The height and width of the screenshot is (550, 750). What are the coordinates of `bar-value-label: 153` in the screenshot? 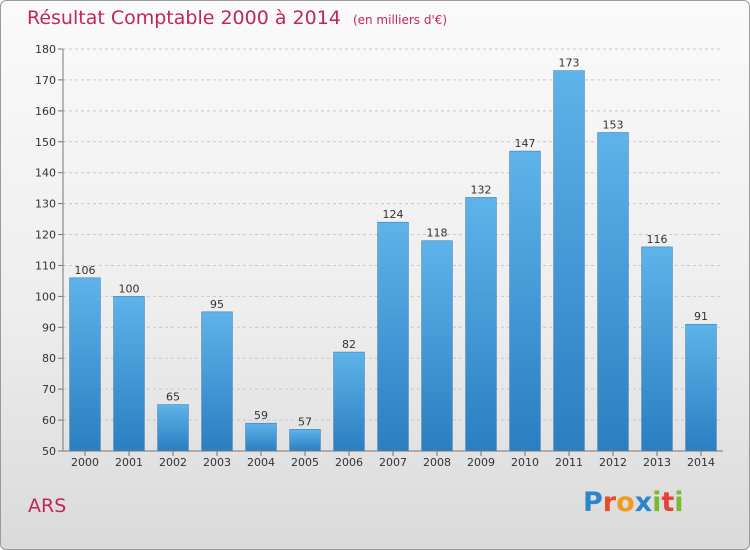 It's located at (613, 124).